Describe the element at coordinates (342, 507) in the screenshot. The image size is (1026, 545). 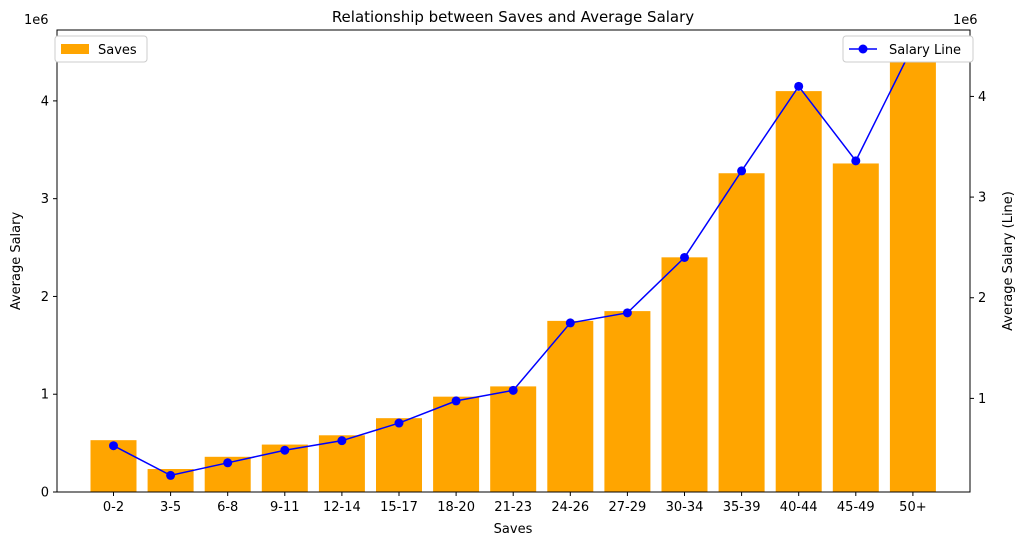
I see `x-tick-label-12-14: 12-14` at that location.